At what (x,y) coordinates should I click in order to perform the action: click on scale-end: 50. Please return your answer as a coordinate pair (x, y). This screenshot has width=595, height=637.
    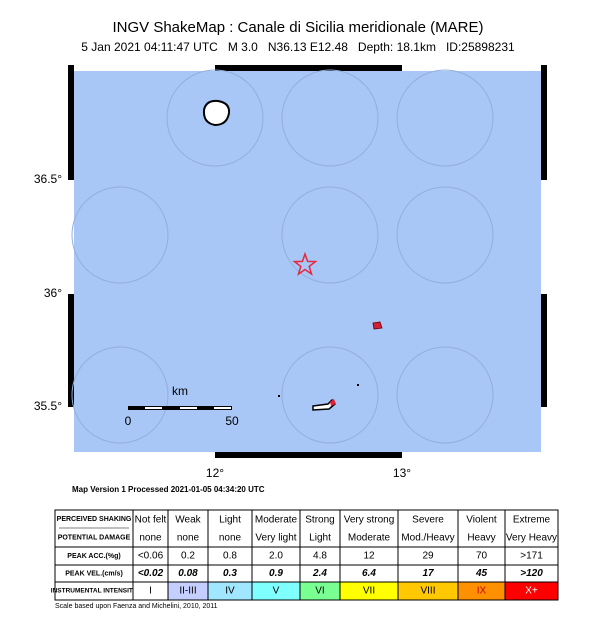
    Looking at the image, I should click on (232, 421).